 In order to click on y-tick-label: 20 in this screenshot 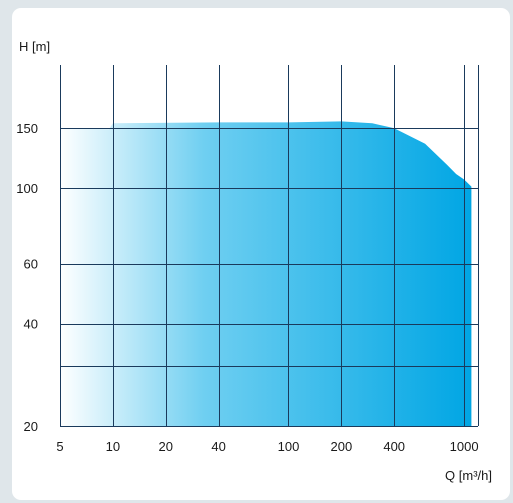, I will do `click(31, 426)`.